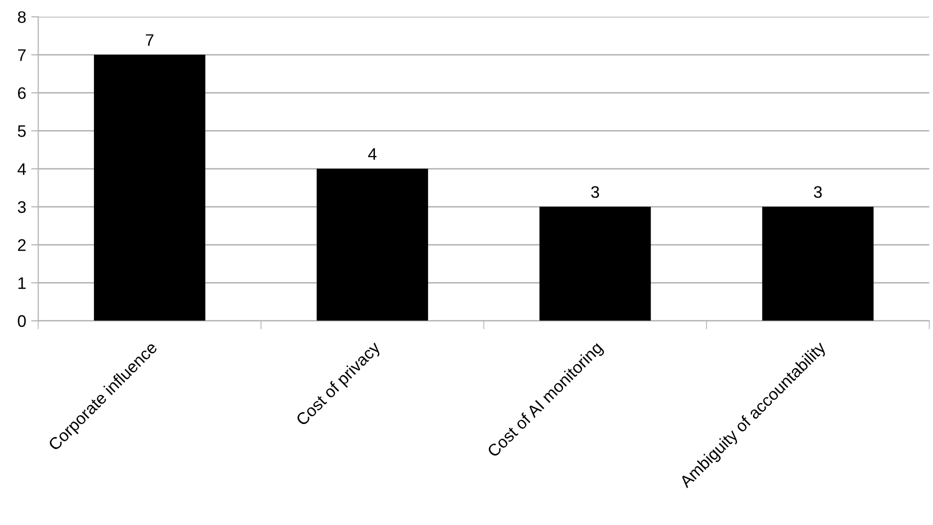 This screenshot has height=525, width=933. Describe the element at coordinates (22, 245) in the screenshot. I see `y-tick-label: 2` at that location.